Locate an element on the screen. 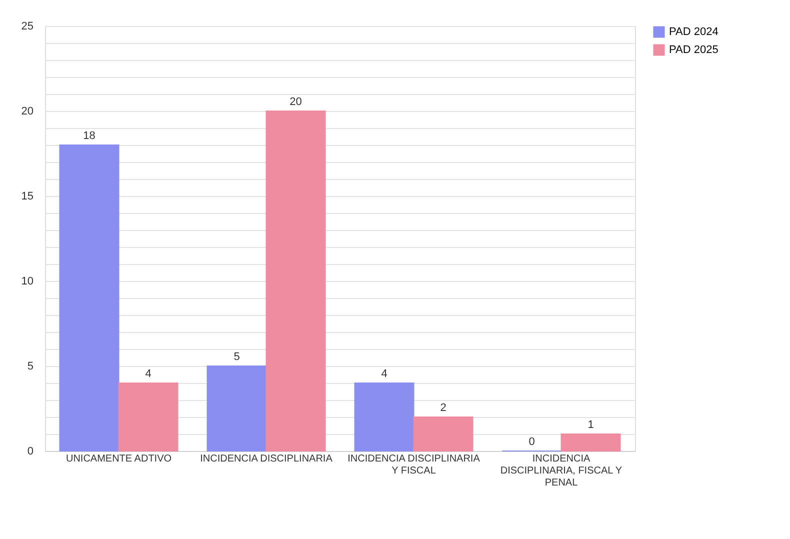  x-tick-label: INCIDENCIA DISCIPLINARIA, FISCAL Y PENAL is located at coordinates (561, 471).